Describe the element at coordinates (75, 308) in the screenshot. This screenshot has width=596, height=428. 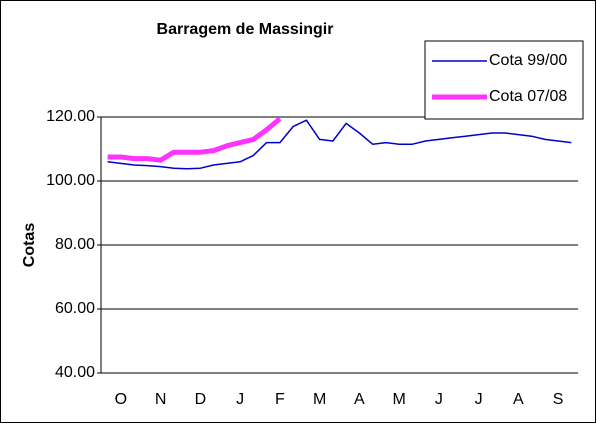
I see `y-tick-label: 60.00` at that location.